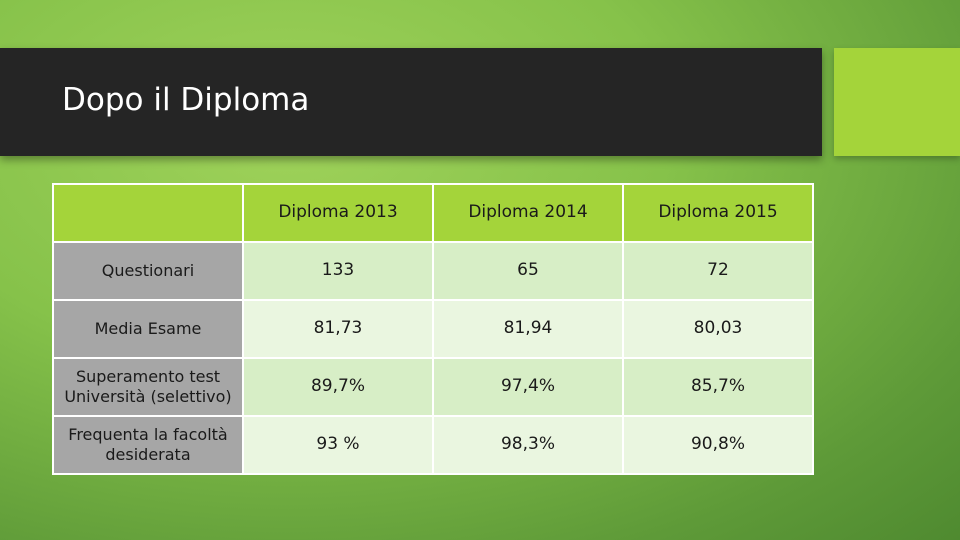 Image resolution: width=960 pixels, height=540 pixels. What do you see at coordinates (528, 271) in the screenshot?
I see `table-cell: 65` at bounding box center [528, 271].